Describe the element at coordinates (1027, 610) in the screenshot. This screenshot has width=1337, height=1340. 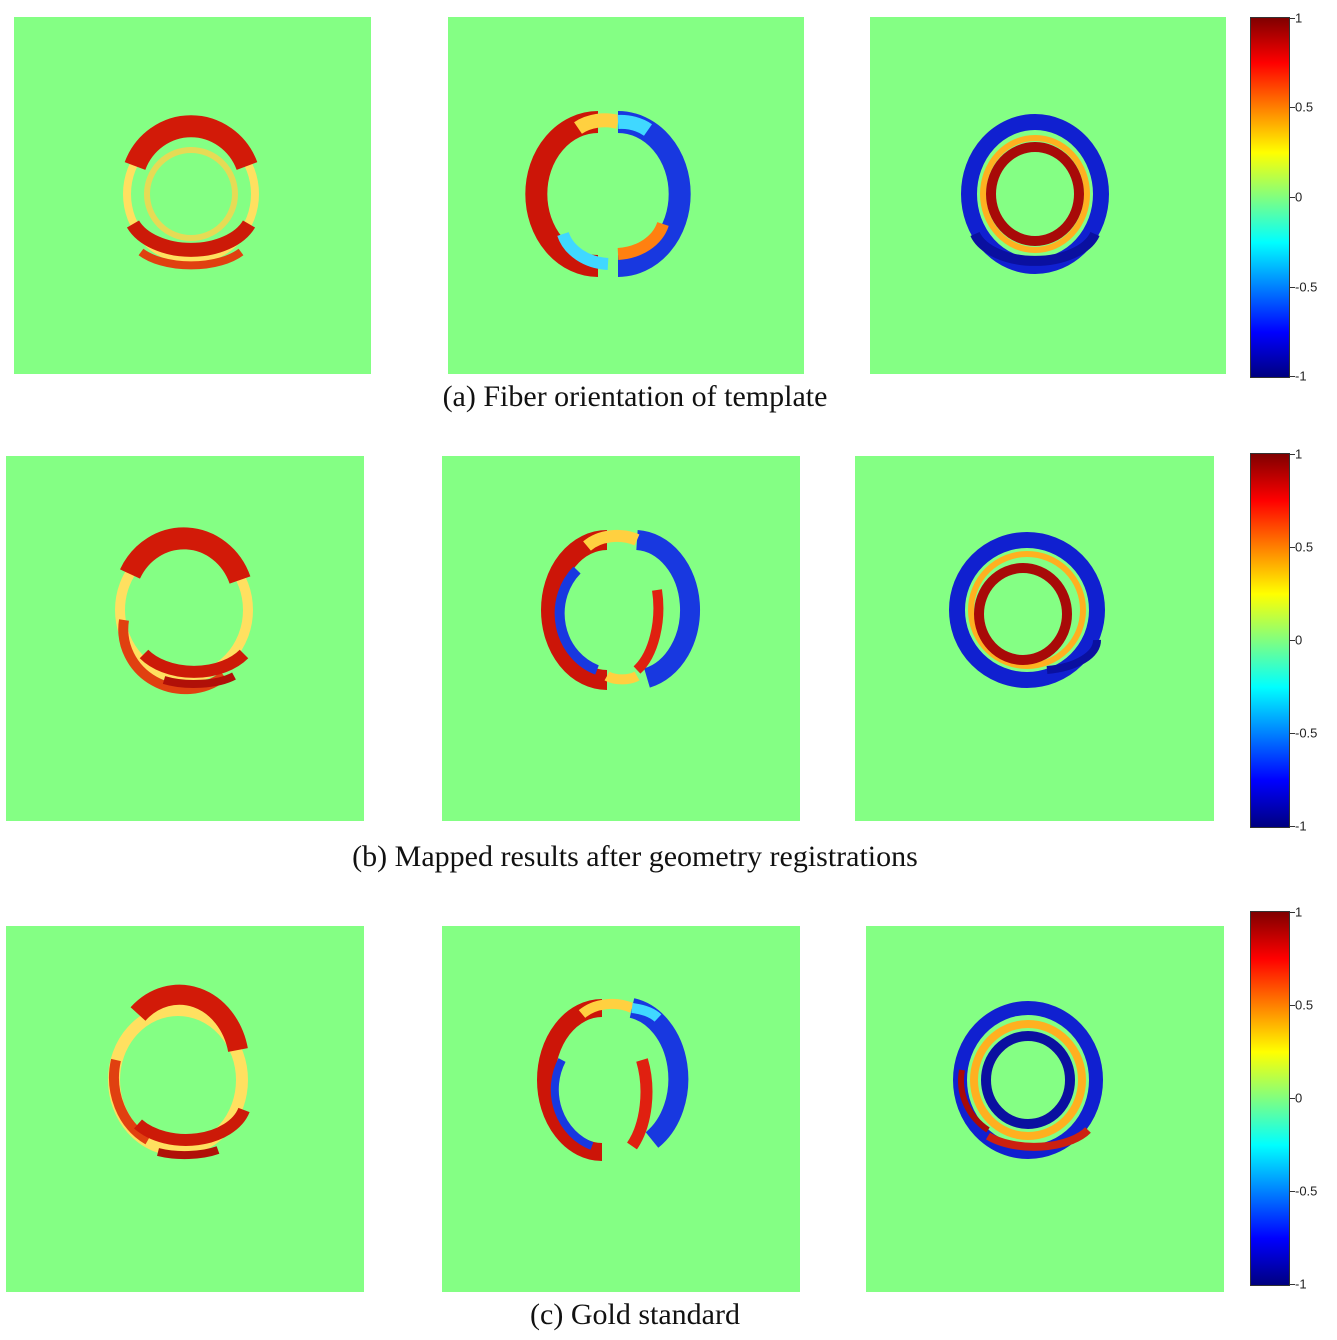
I see `row-b-panel-3-image` at that location.